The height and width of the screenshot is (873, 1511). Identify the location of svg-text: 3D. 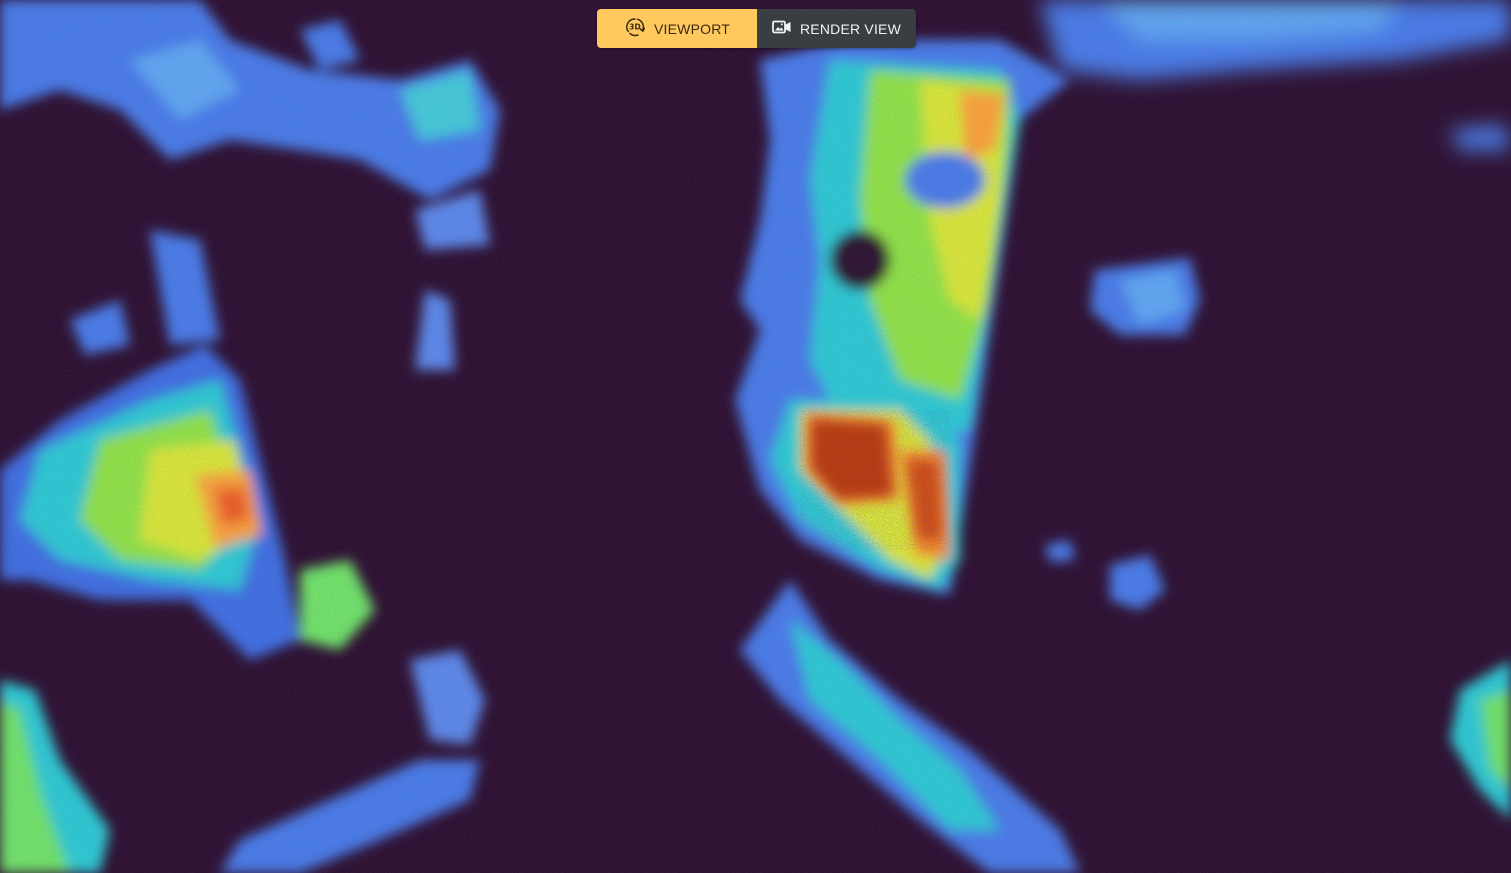
(635, 27).